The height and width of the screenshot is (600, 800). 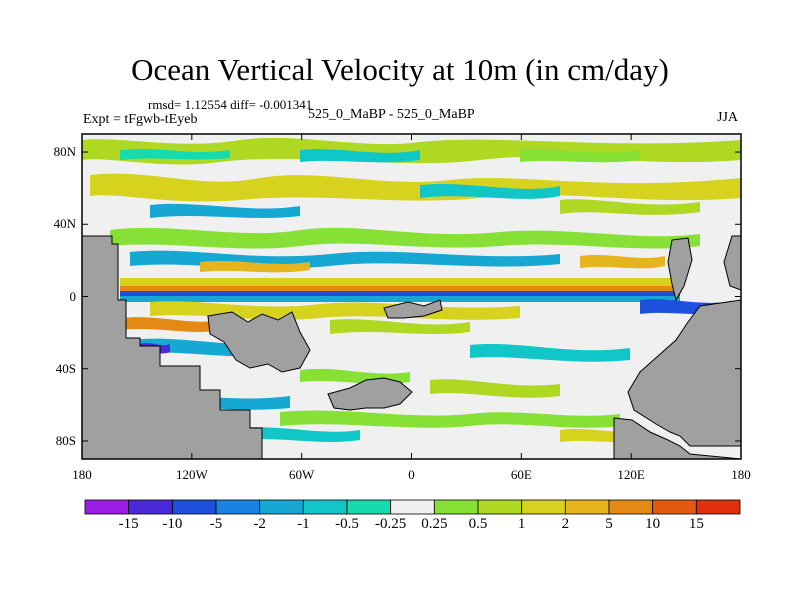 What do you see at coordinates (128, 524) in the screenshot?
I see `colorbar-level-label: -15` at bounding box center [128, 524].